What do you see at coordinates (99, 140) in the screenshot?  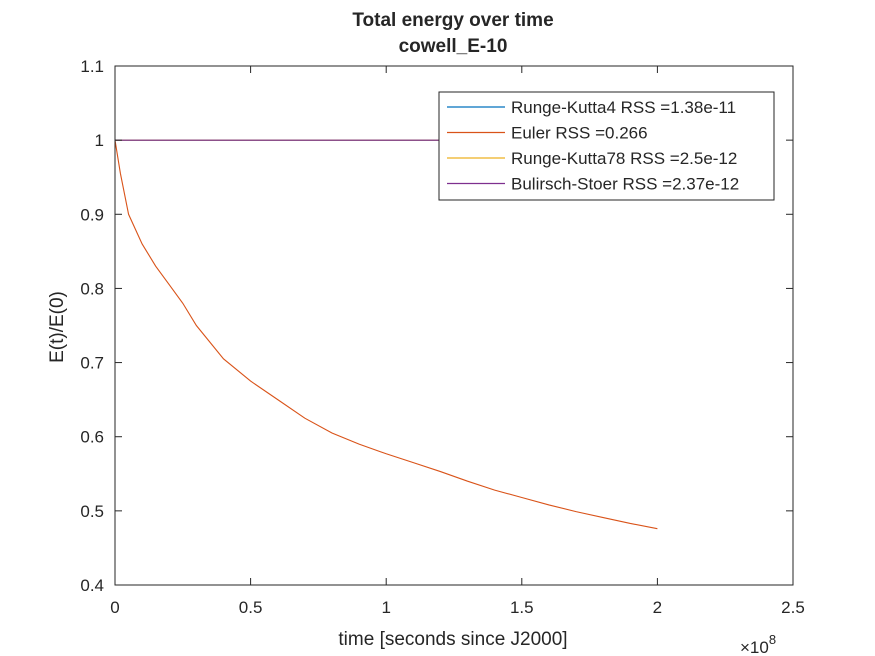 I see `y-tick-label: 1` at bounding box center [99, 140].